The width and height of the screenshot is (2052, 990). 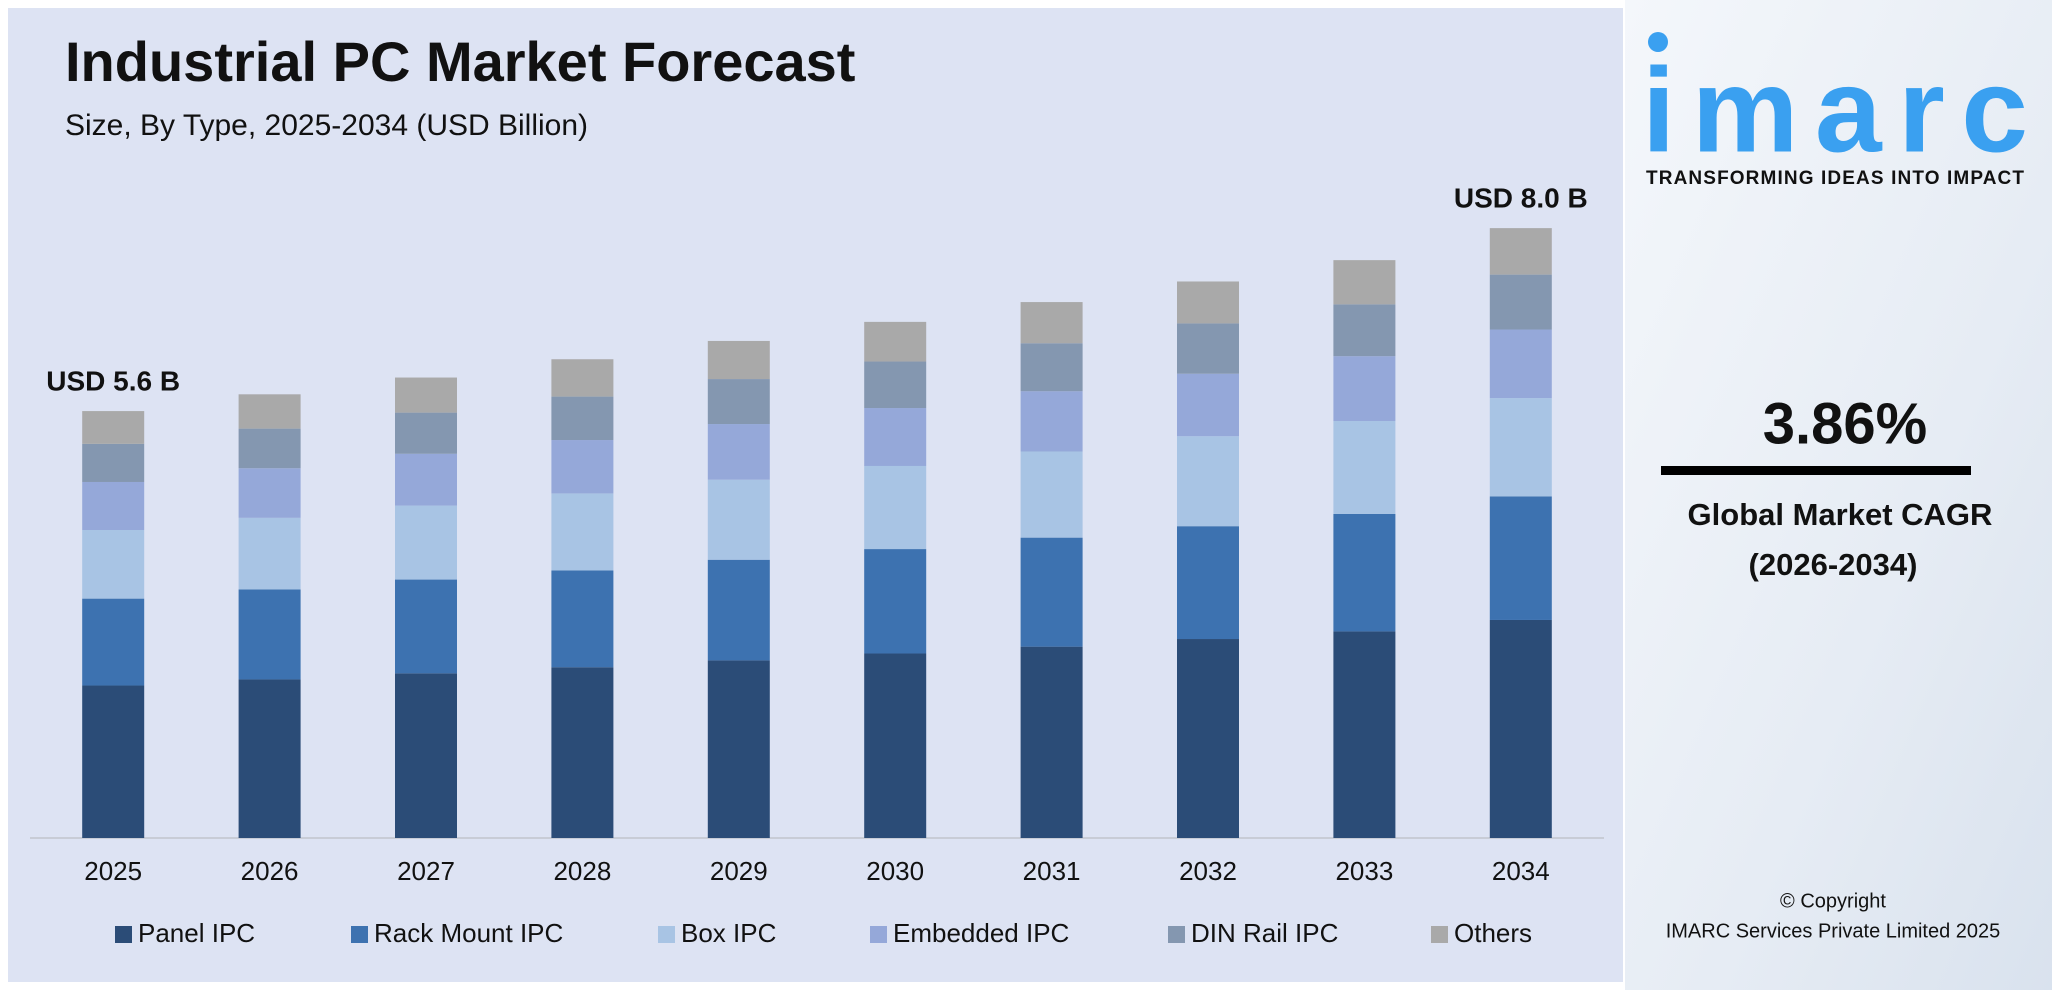 I want to click on total-label: USD 8.0 B, so click(x=1521, y=198).